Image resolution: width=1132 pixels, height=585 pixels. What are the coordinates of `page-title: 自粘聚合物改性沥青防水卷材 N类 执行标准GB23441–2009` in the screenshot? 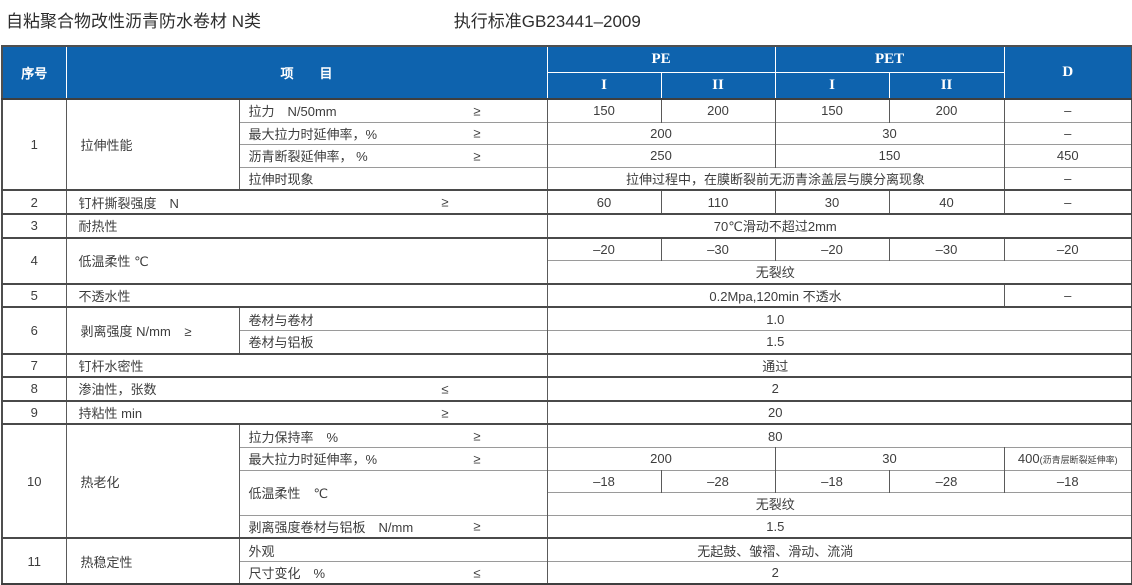 It's located at (566, 22).